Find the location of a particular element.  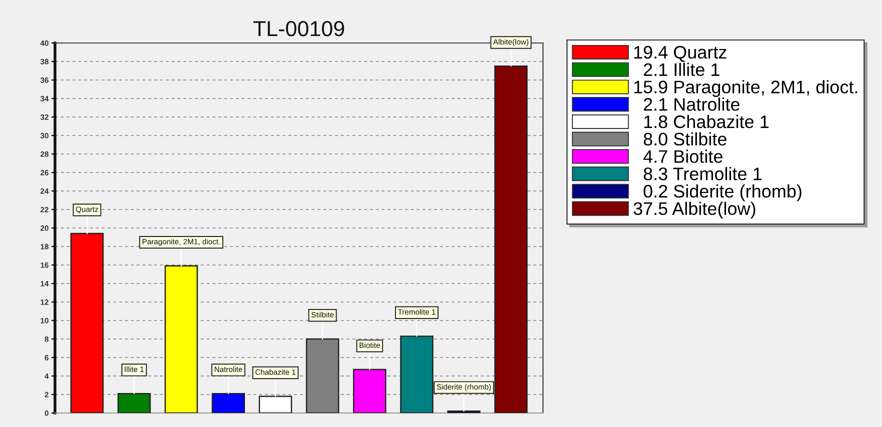

text: 19.4 Quartz is located at coordinates (680, 54).